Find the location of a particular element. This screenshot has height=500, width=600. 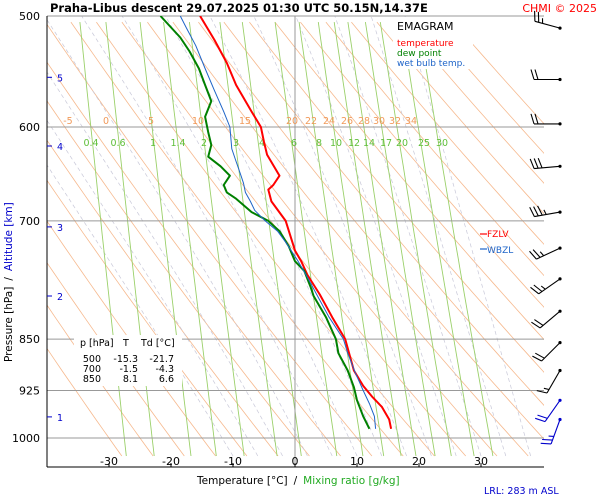

temp-tick--10: -10 is located at coordinates (233, 461).